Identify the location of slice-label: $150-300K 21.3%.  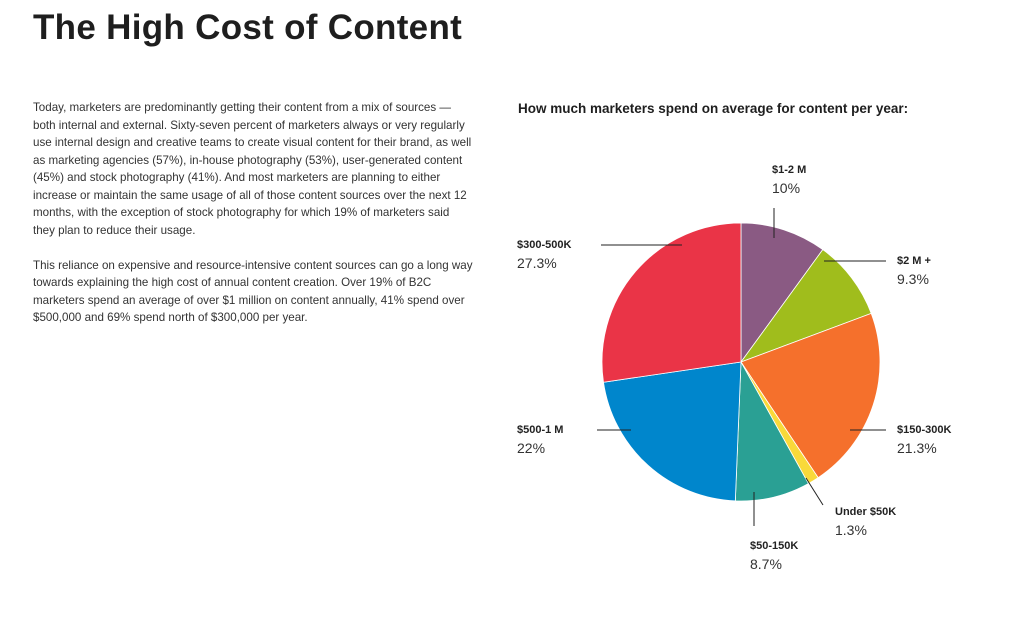
(924, 440).